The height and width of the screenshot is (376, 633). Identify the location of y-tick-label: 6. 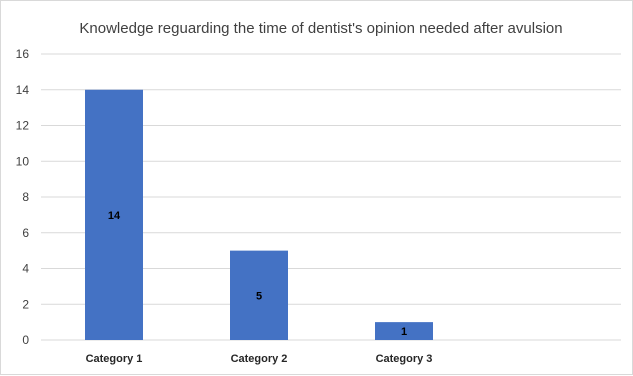
(25, 233).